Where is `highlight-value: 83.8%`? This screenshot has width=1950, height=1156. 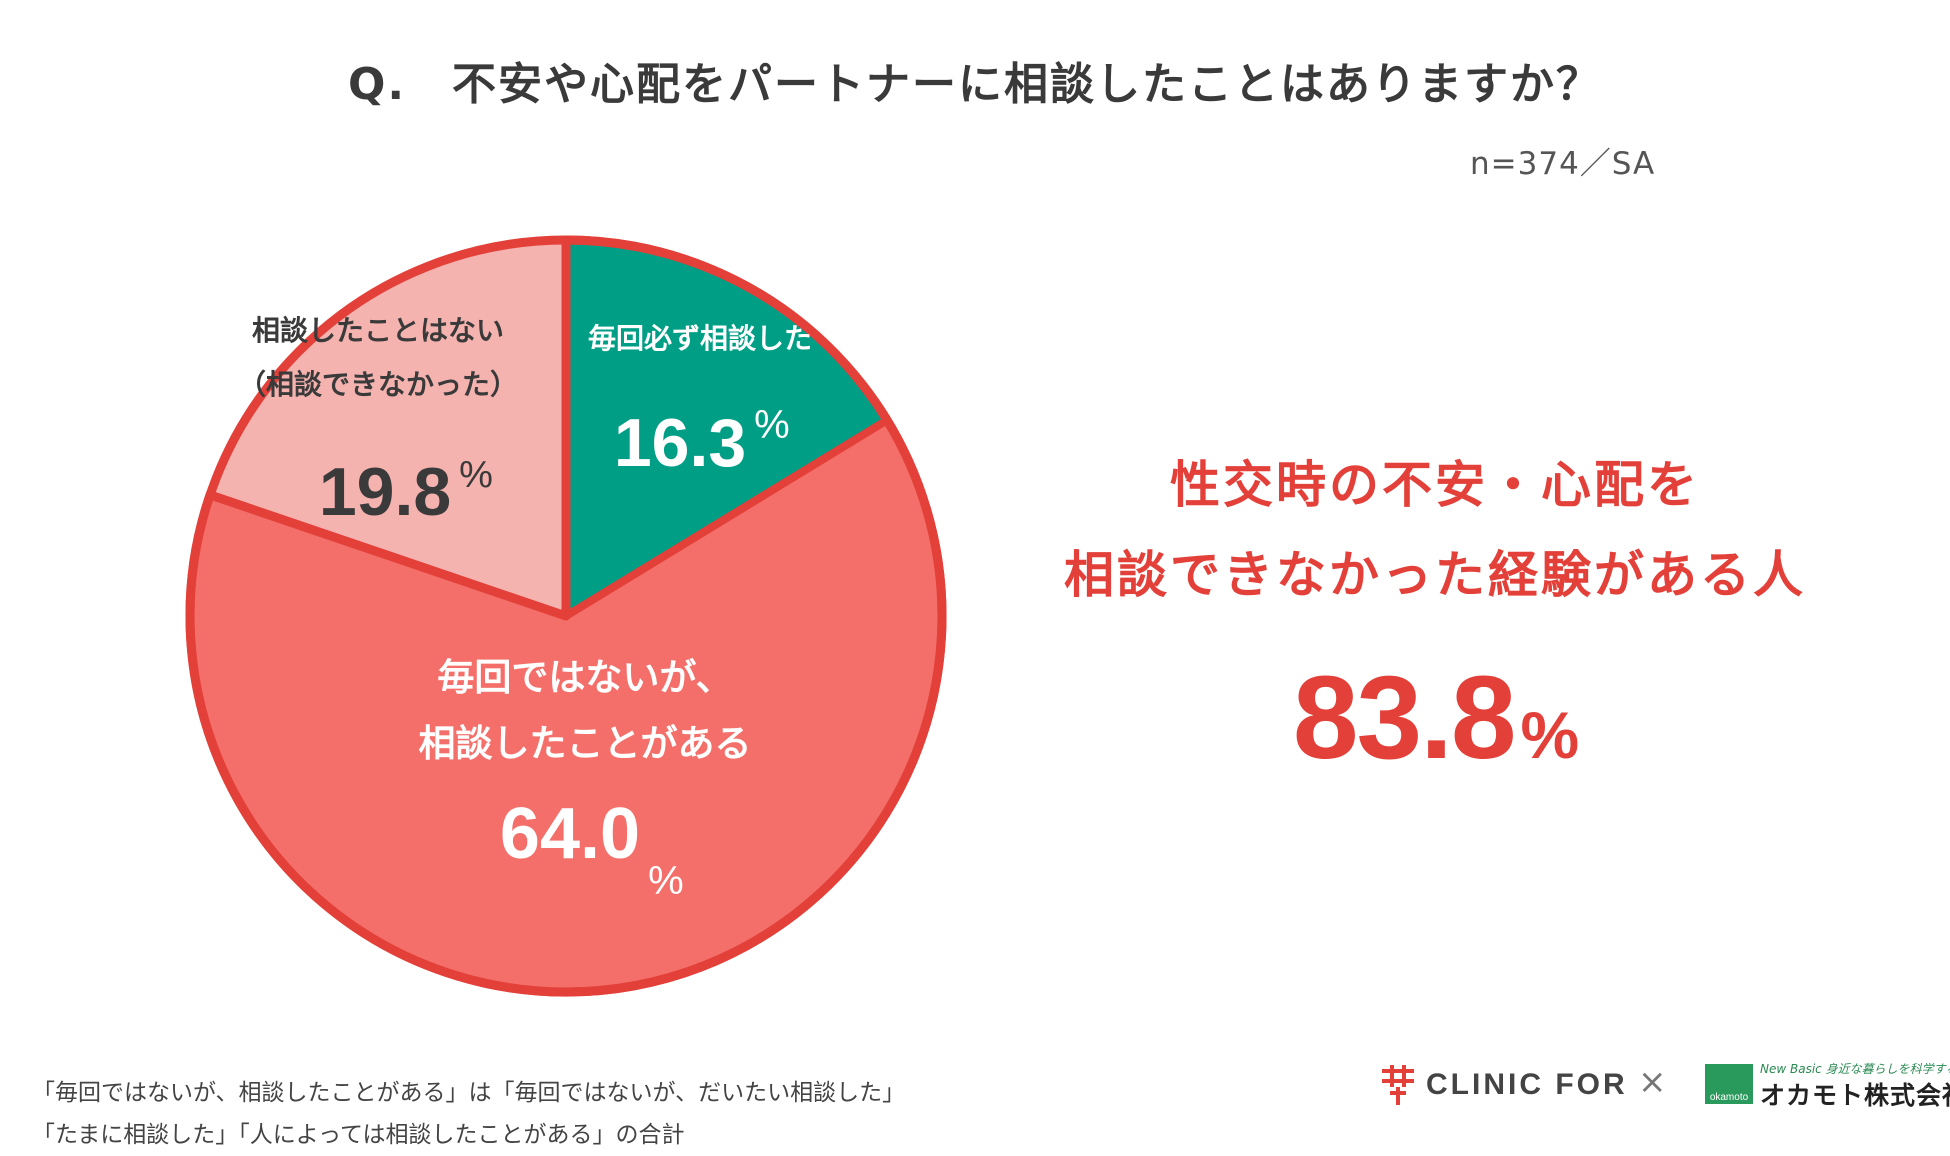 highlight-value: 83.8% is located at coordinates (1435, 718).